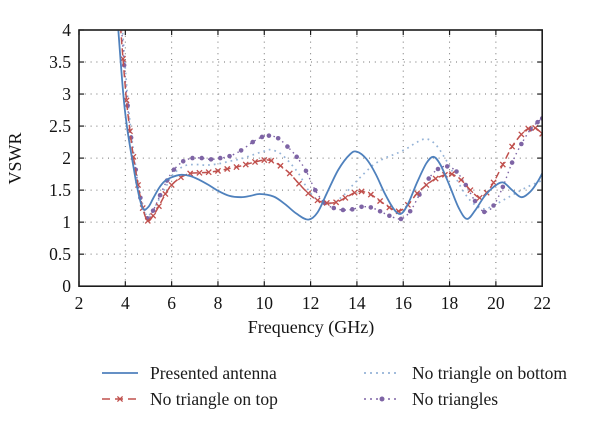  Describe the element at coordinates (403, 303) in the screenshot. I see `x-tick-label: 16` at that location.